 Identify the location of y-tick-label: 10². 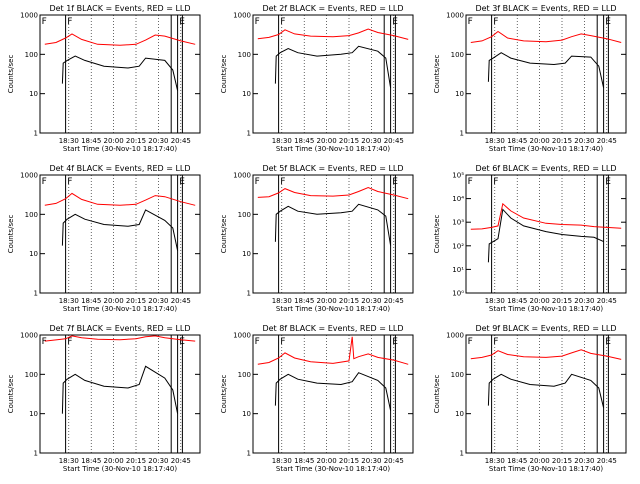
(458, 246).